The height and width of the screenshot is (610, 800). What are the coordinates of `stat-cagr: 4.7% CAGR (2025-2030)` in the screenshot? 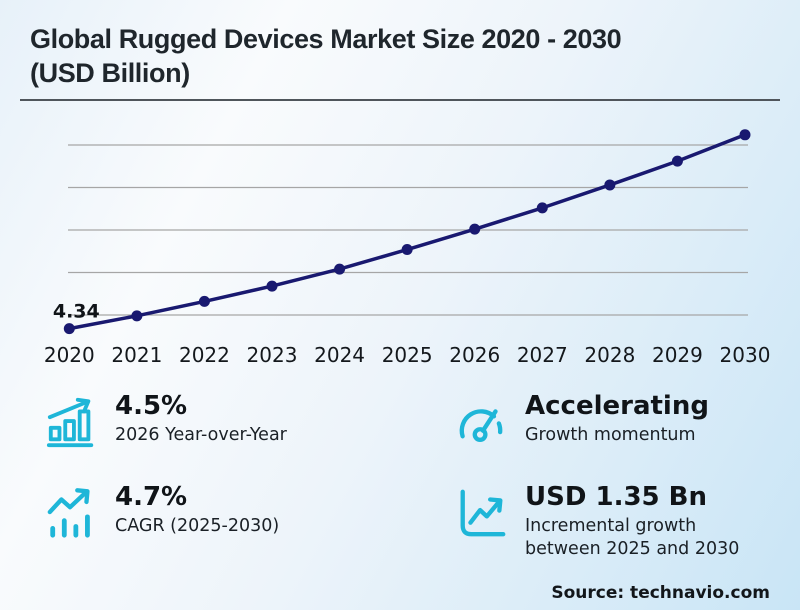 It's located at (250, 521).